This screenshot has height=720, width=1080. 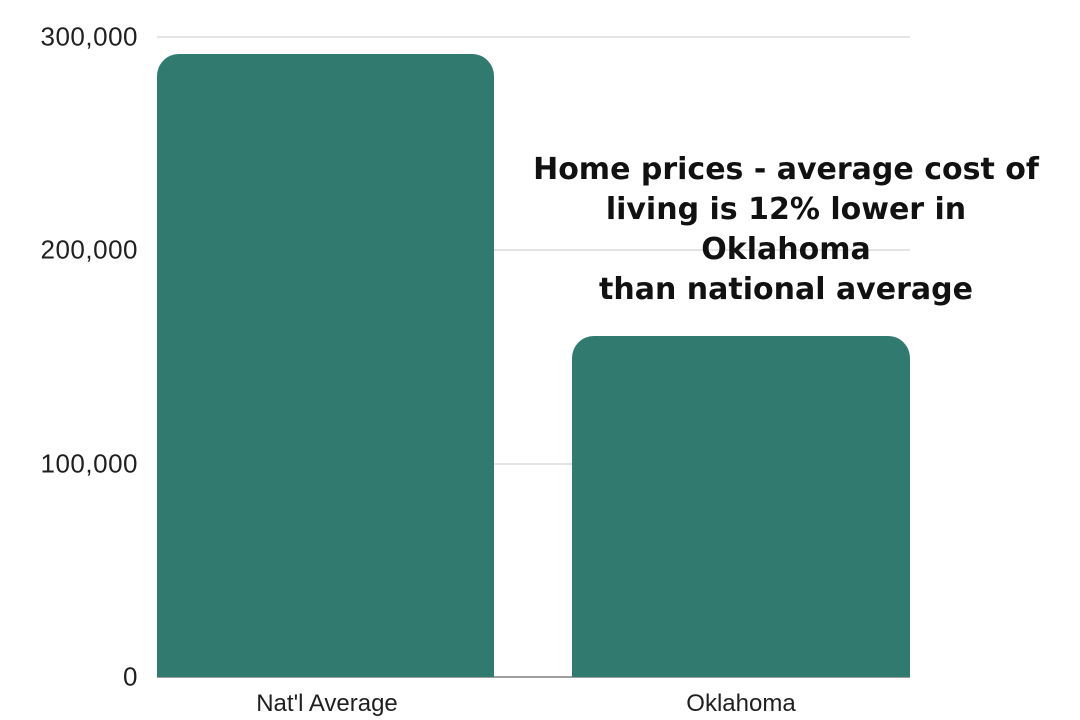 What do you see at coordinates (741, 506) in the screenshot?
I see `bar-oklahoma` at bounding box center [741, 506].